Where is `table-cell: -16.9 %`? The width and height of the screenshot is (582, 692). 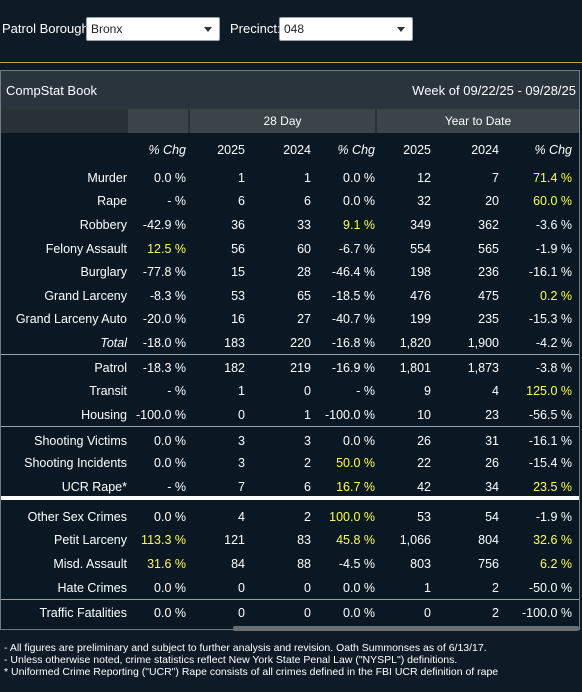
table-cell: -16.9 % is located at coordinates (353, 368).